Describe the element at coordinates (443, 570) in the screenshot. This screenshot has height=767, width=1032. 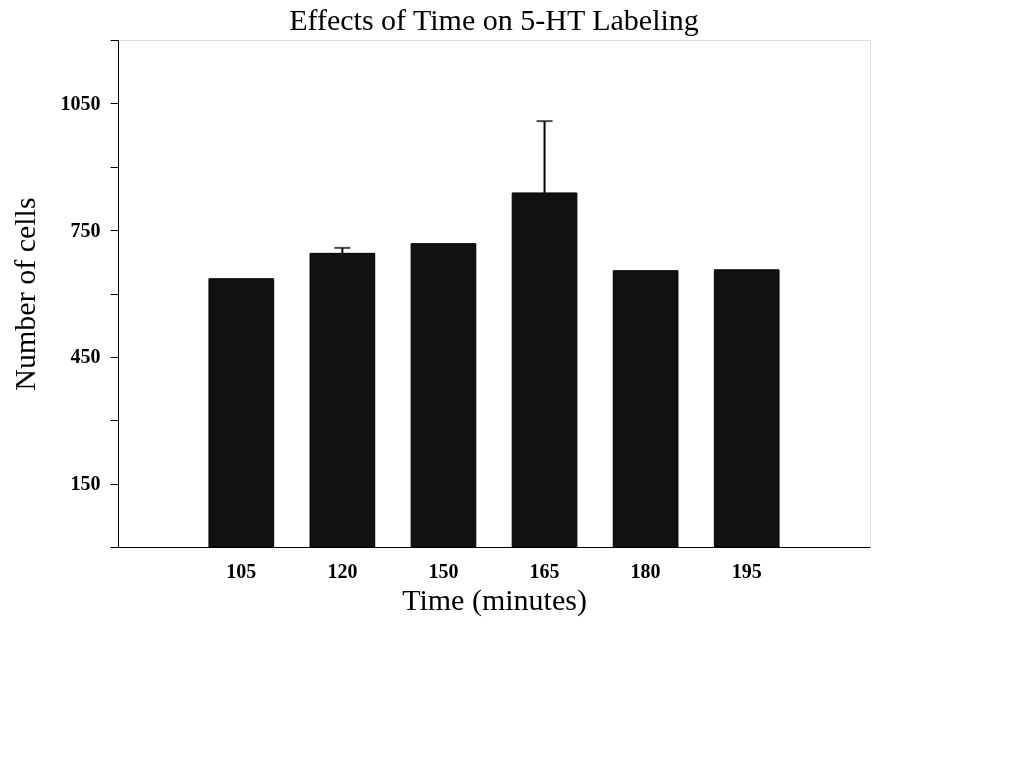
I see `x-tick-label: 150` at that location.